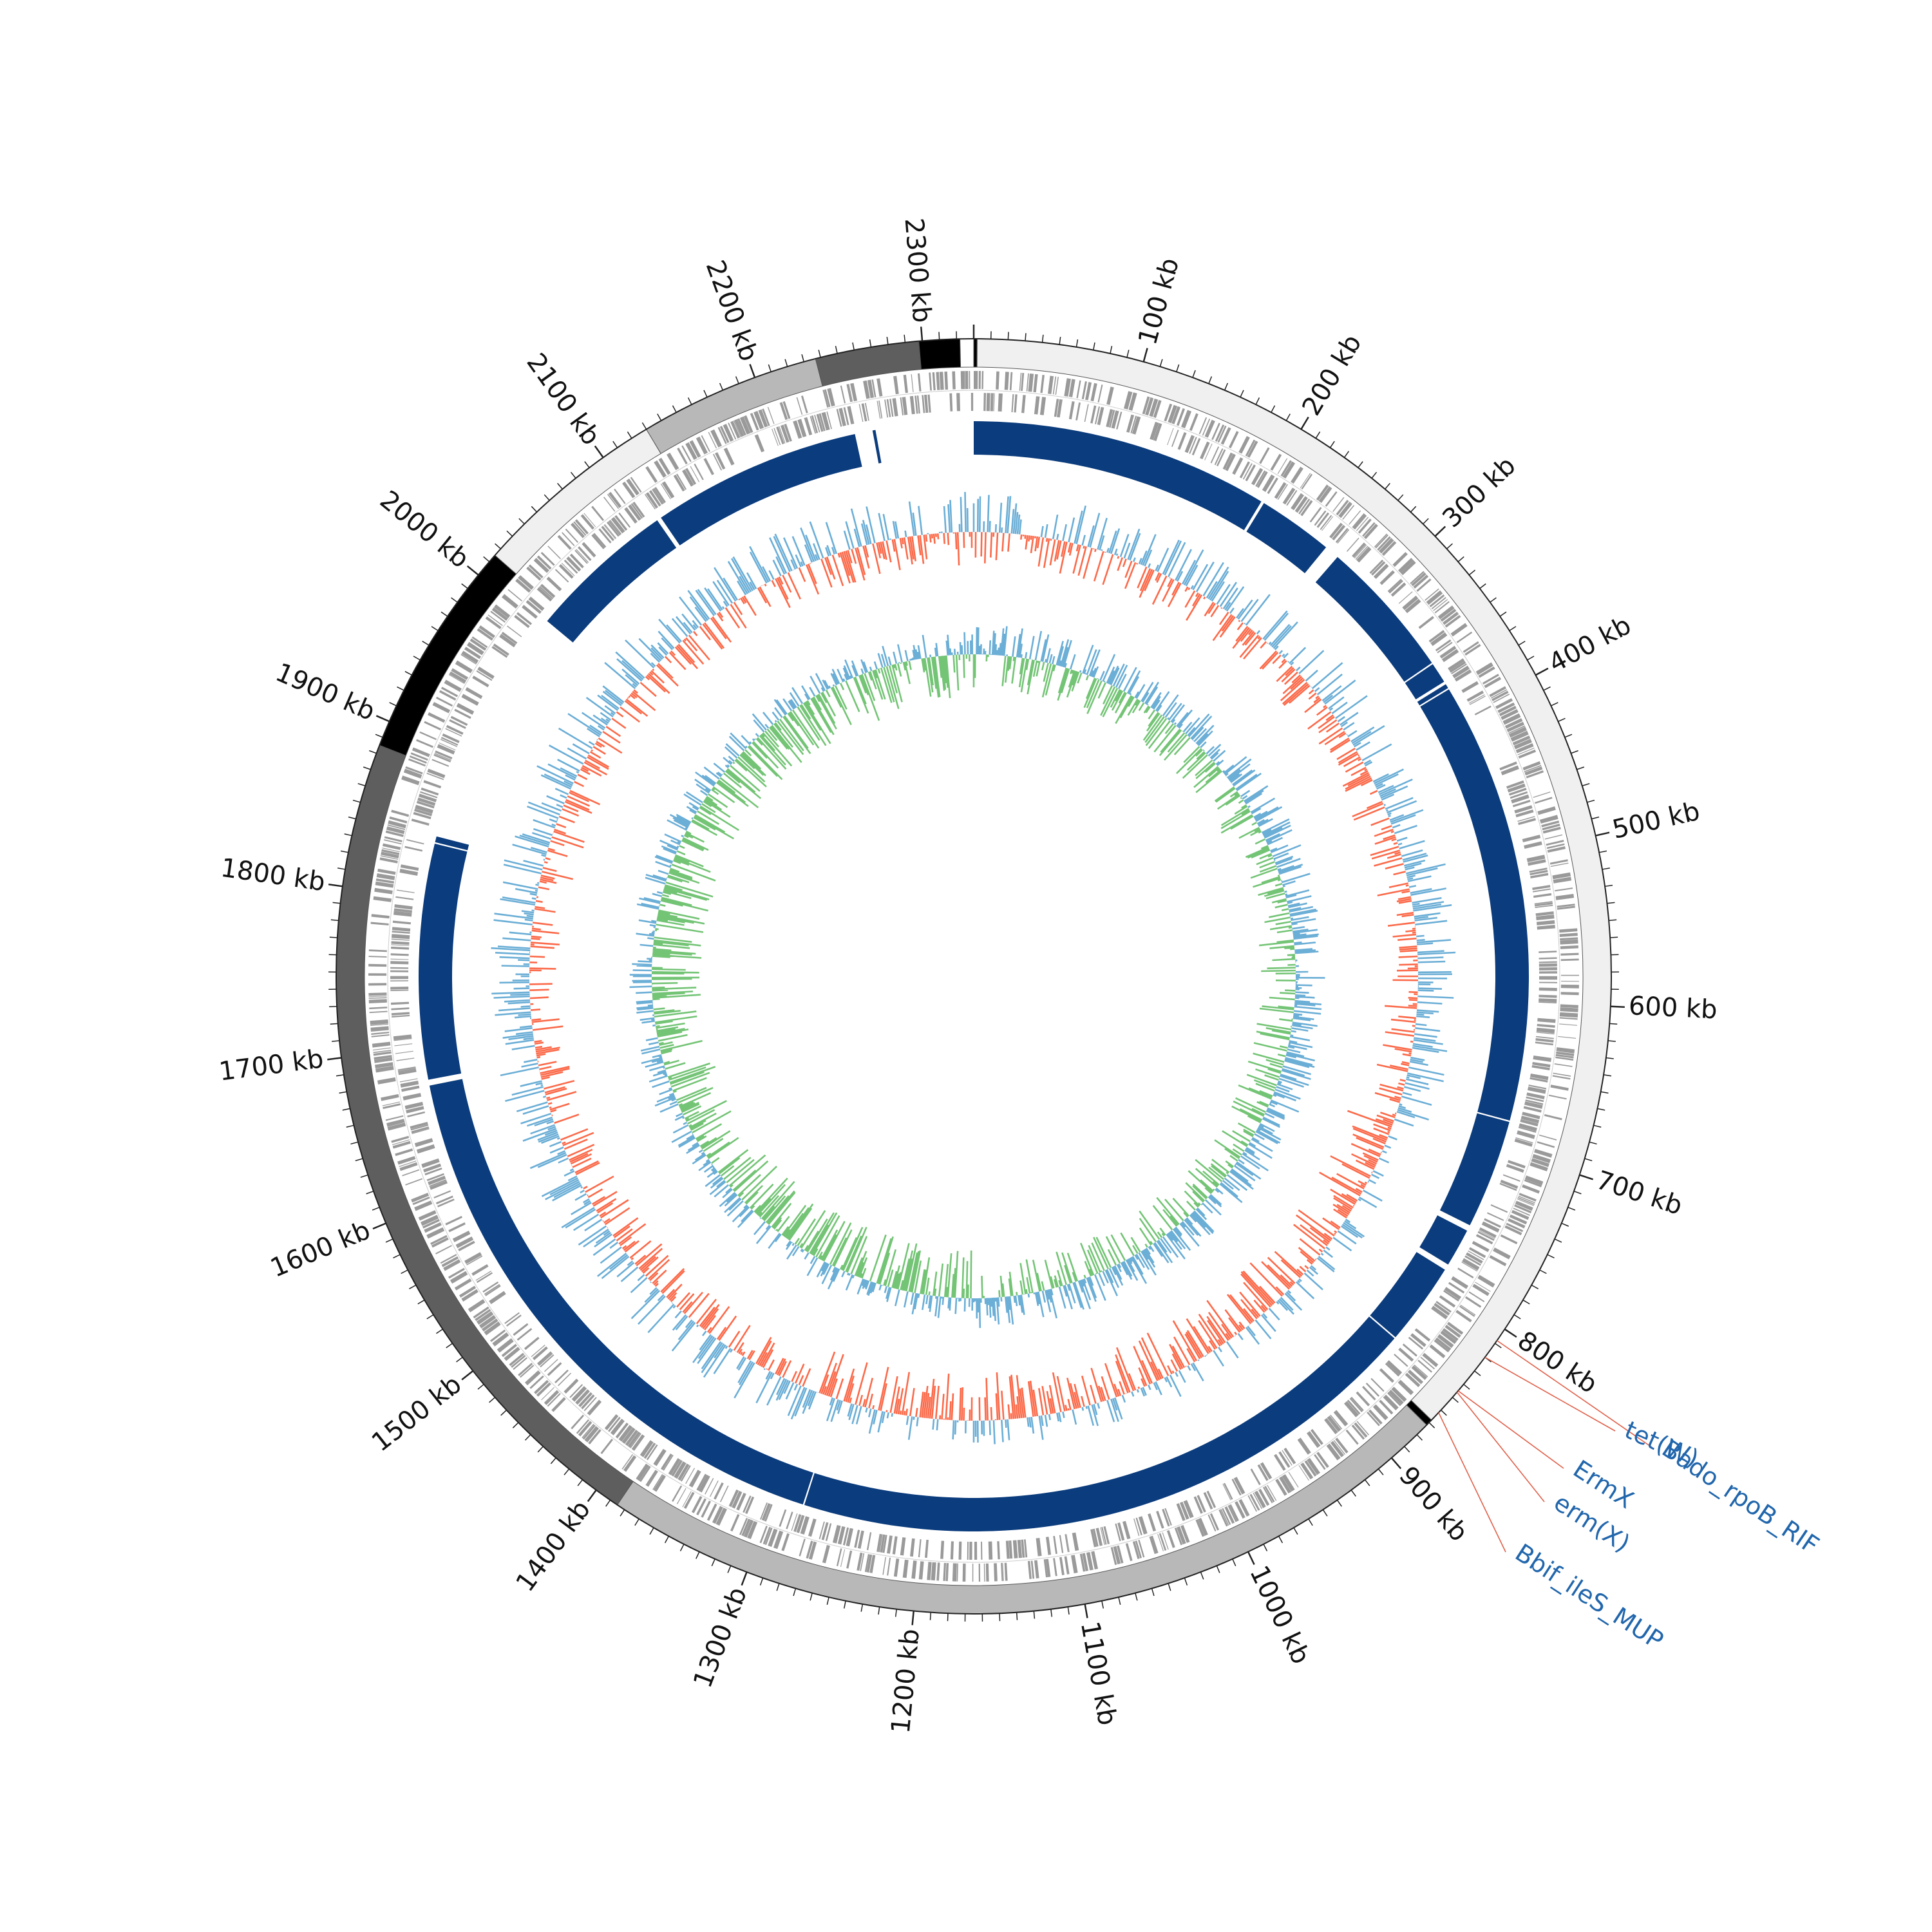 Image resolution: width=1932 pixels, height=1932 pixels. I want to click on tick-label: 1900 kb, so click(325, 692).